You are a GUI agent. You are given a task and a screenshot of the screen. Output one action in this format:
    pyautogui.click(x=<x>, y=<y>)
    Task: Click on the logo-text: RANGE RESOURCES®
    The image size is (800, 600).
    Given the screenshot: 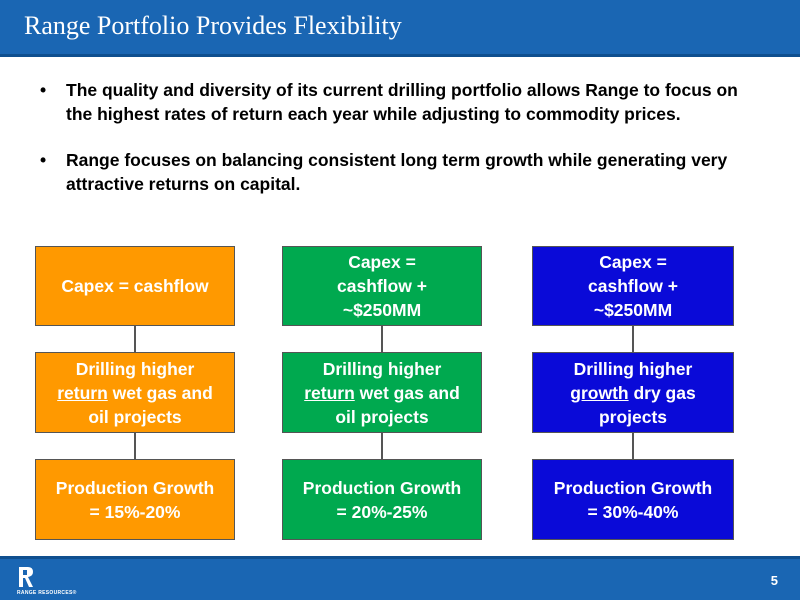 What is the action you would take?
    pyautogui.click(x=47, y=593)
    